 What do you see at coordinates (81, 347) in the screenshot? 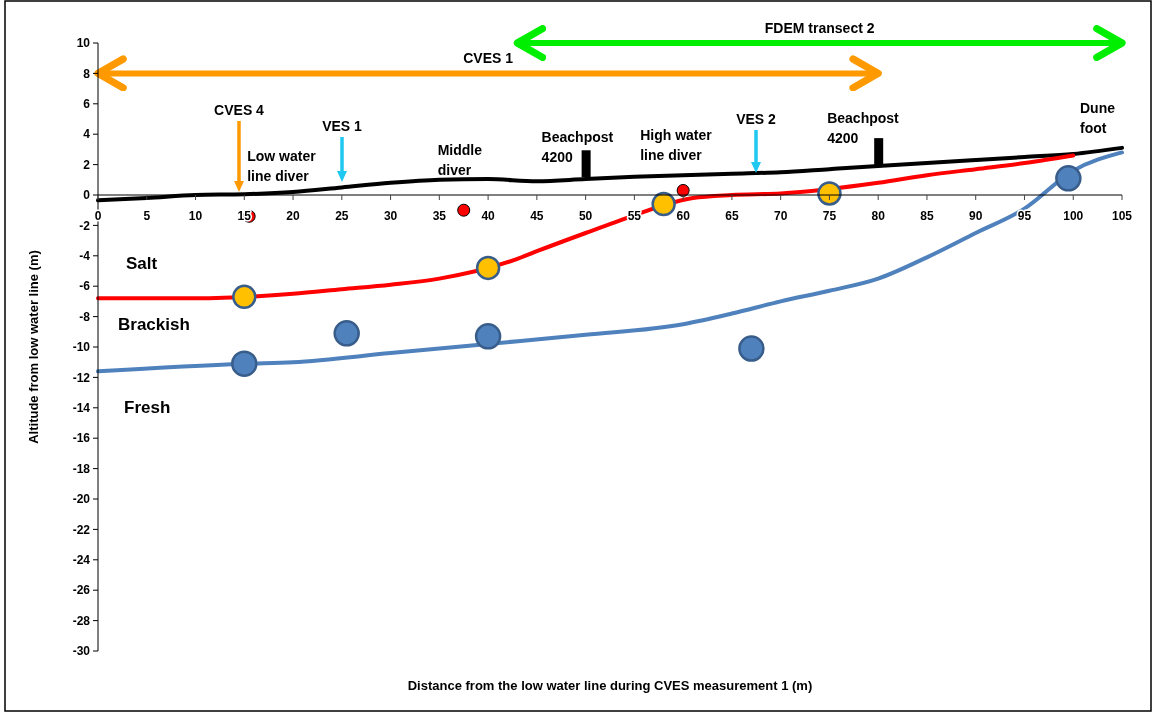
I see `y-tick-label: -10` at bounding box center [81, 347].